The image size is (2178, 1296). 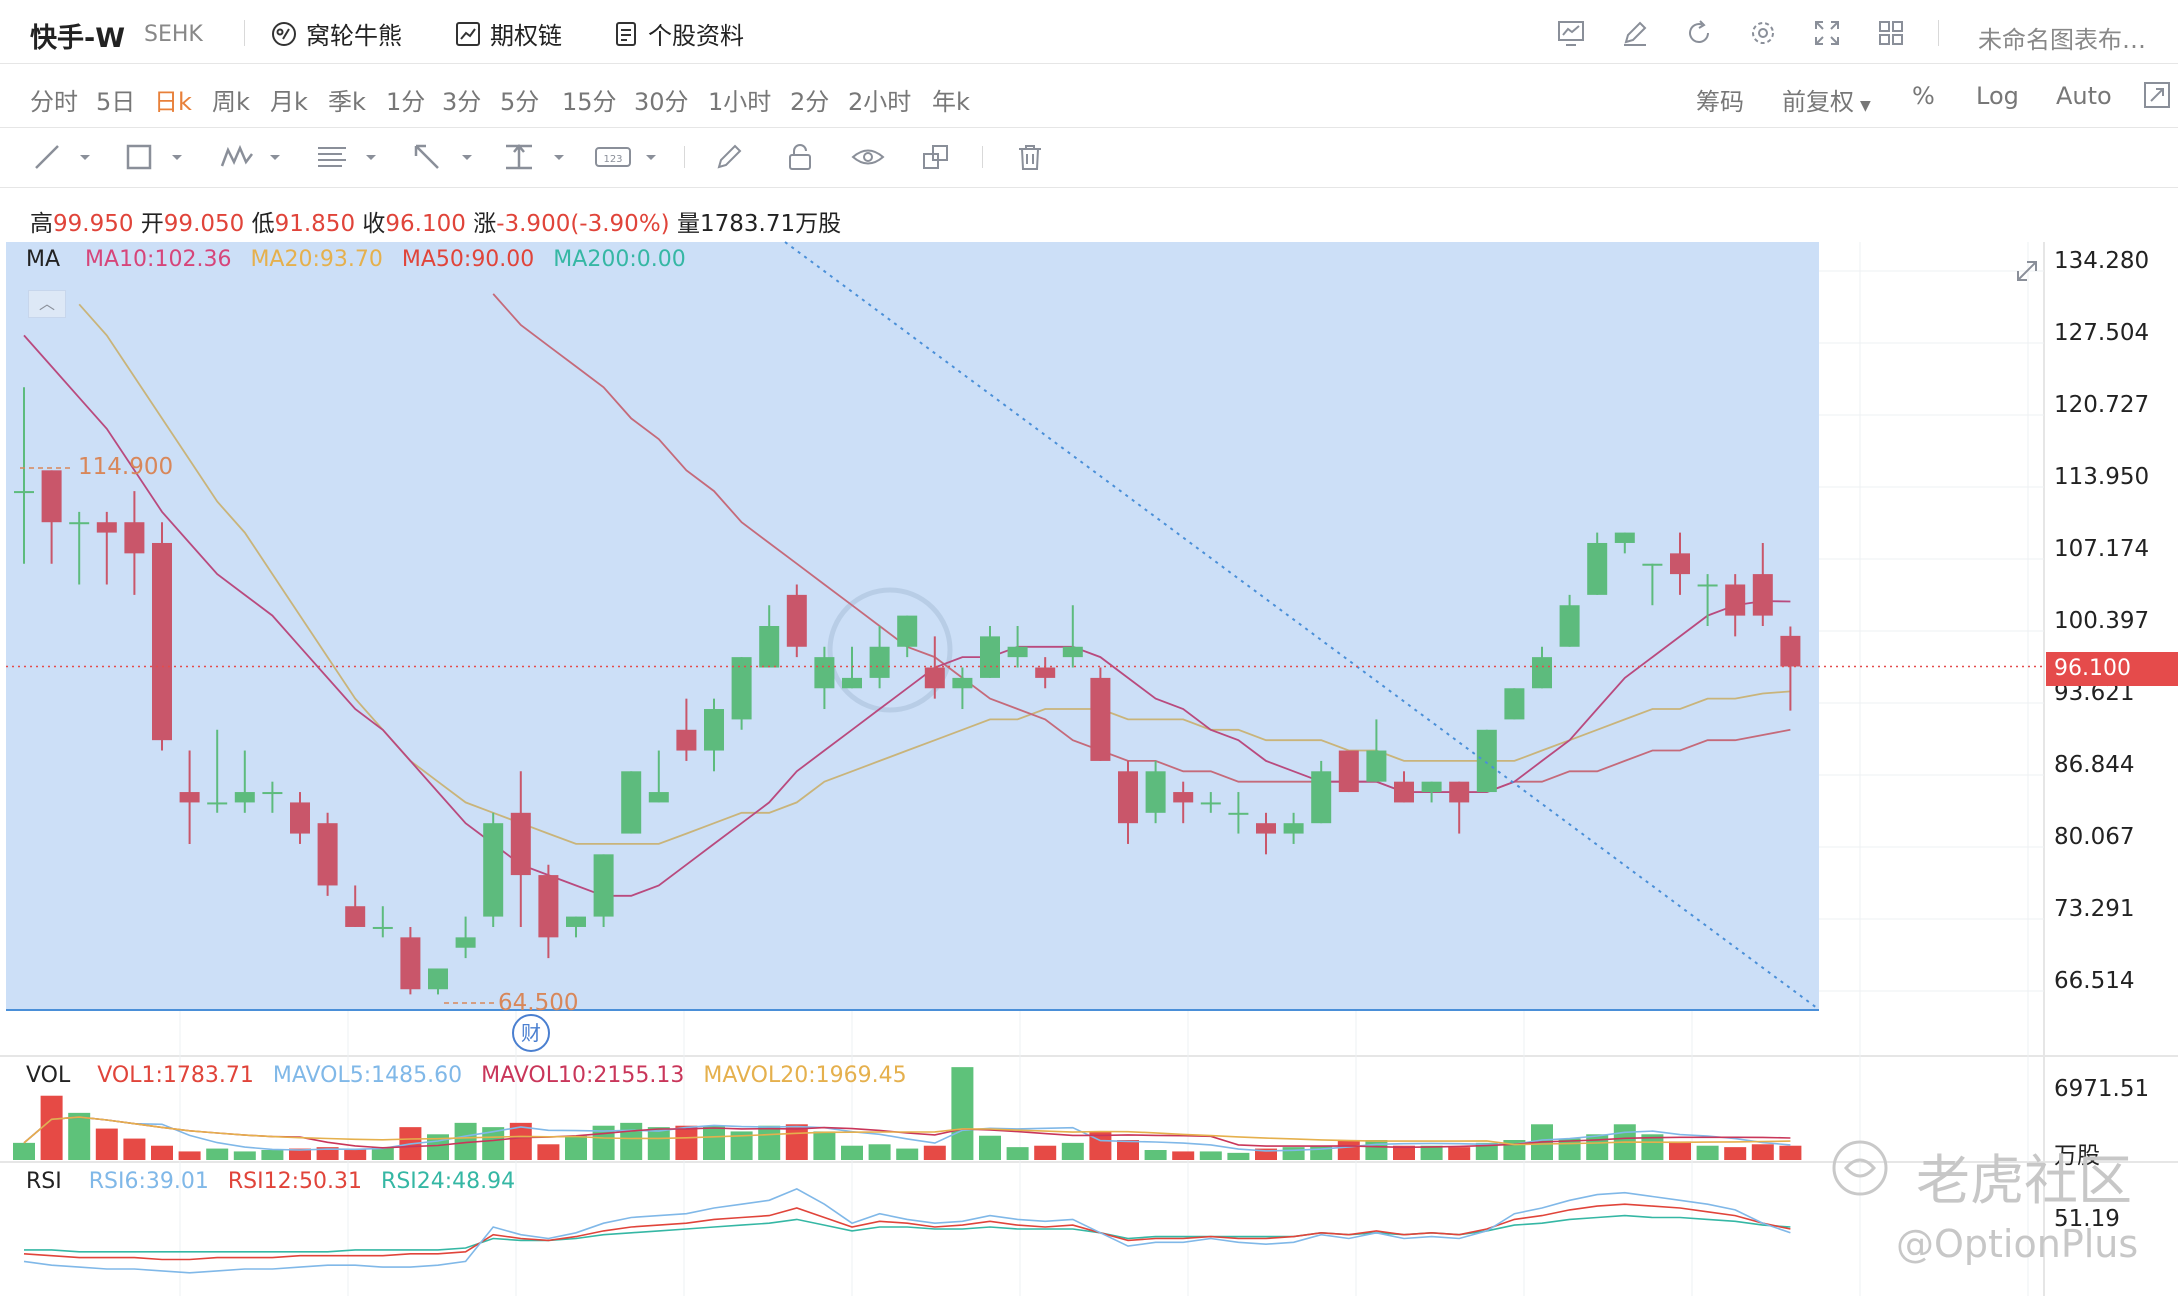 What do you see at coordinates (520, 102) in the screenshot?
I see `period-8: 5分` at bounding box center [520, 102].